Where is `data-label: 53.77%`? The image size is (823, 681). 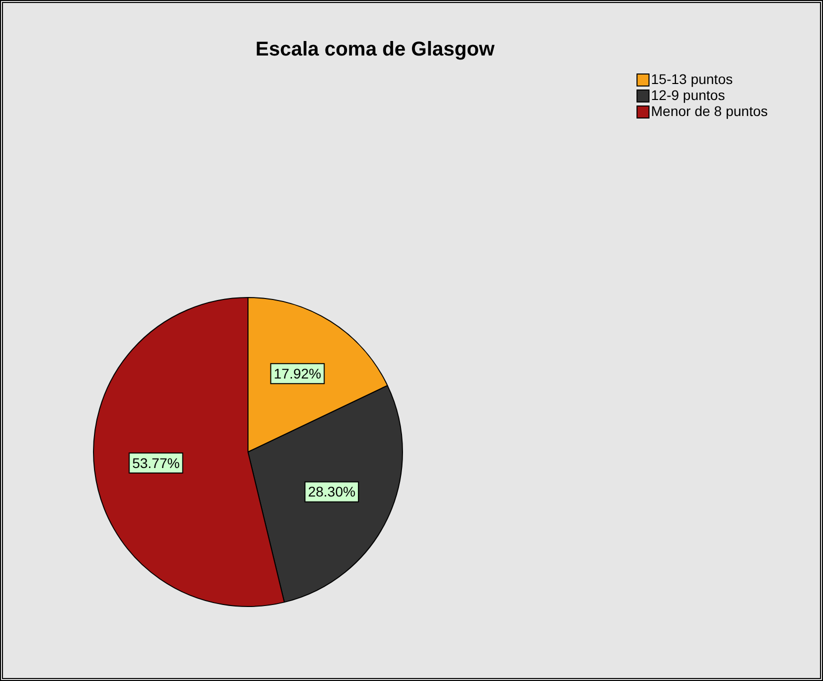
data-label: 53.77% is located at coordinates (156, 462).